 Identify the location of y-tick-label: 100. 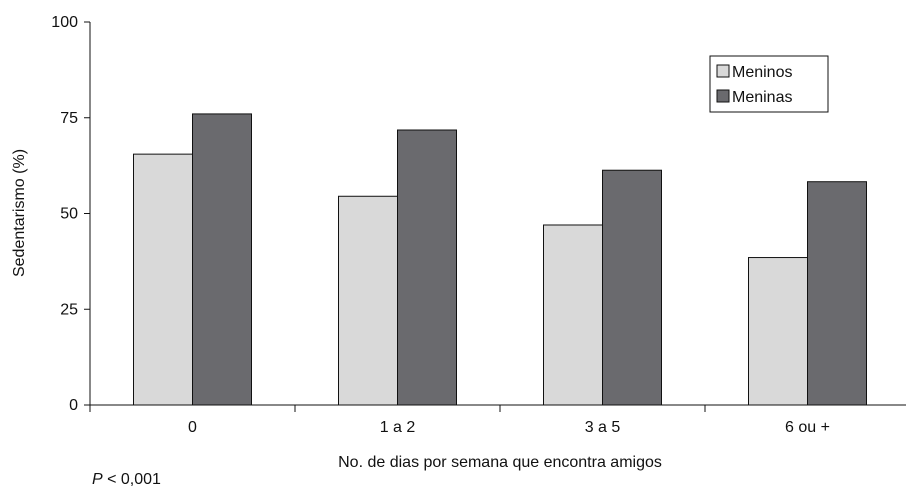
(64, 22).